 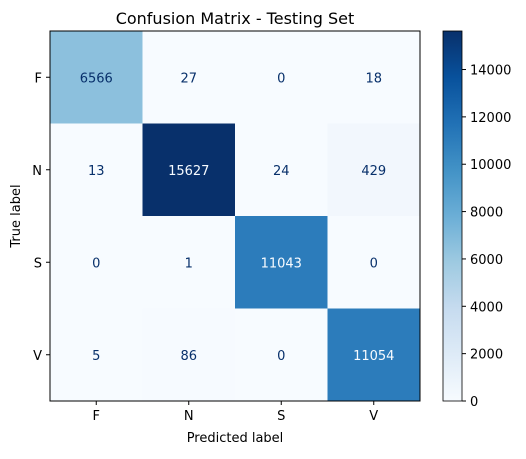 I want to click on cell-value-label: 15627, so click(x=188, y=171).